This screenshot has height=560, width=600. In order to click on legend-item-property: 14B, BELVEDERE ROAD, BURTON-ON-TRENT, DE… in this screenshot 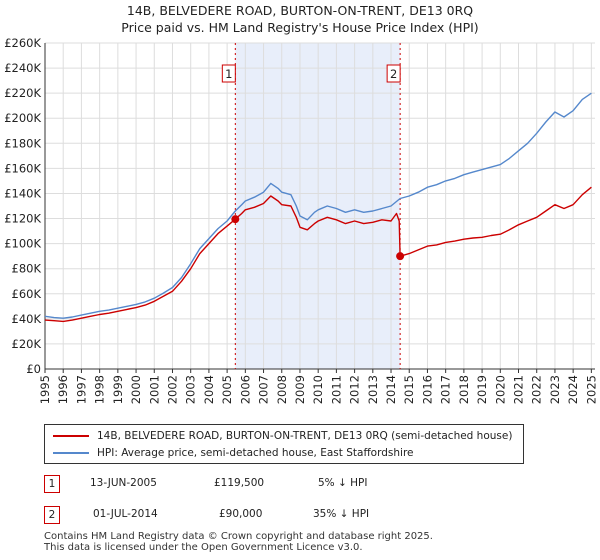, I will do `click(282, 436)`.